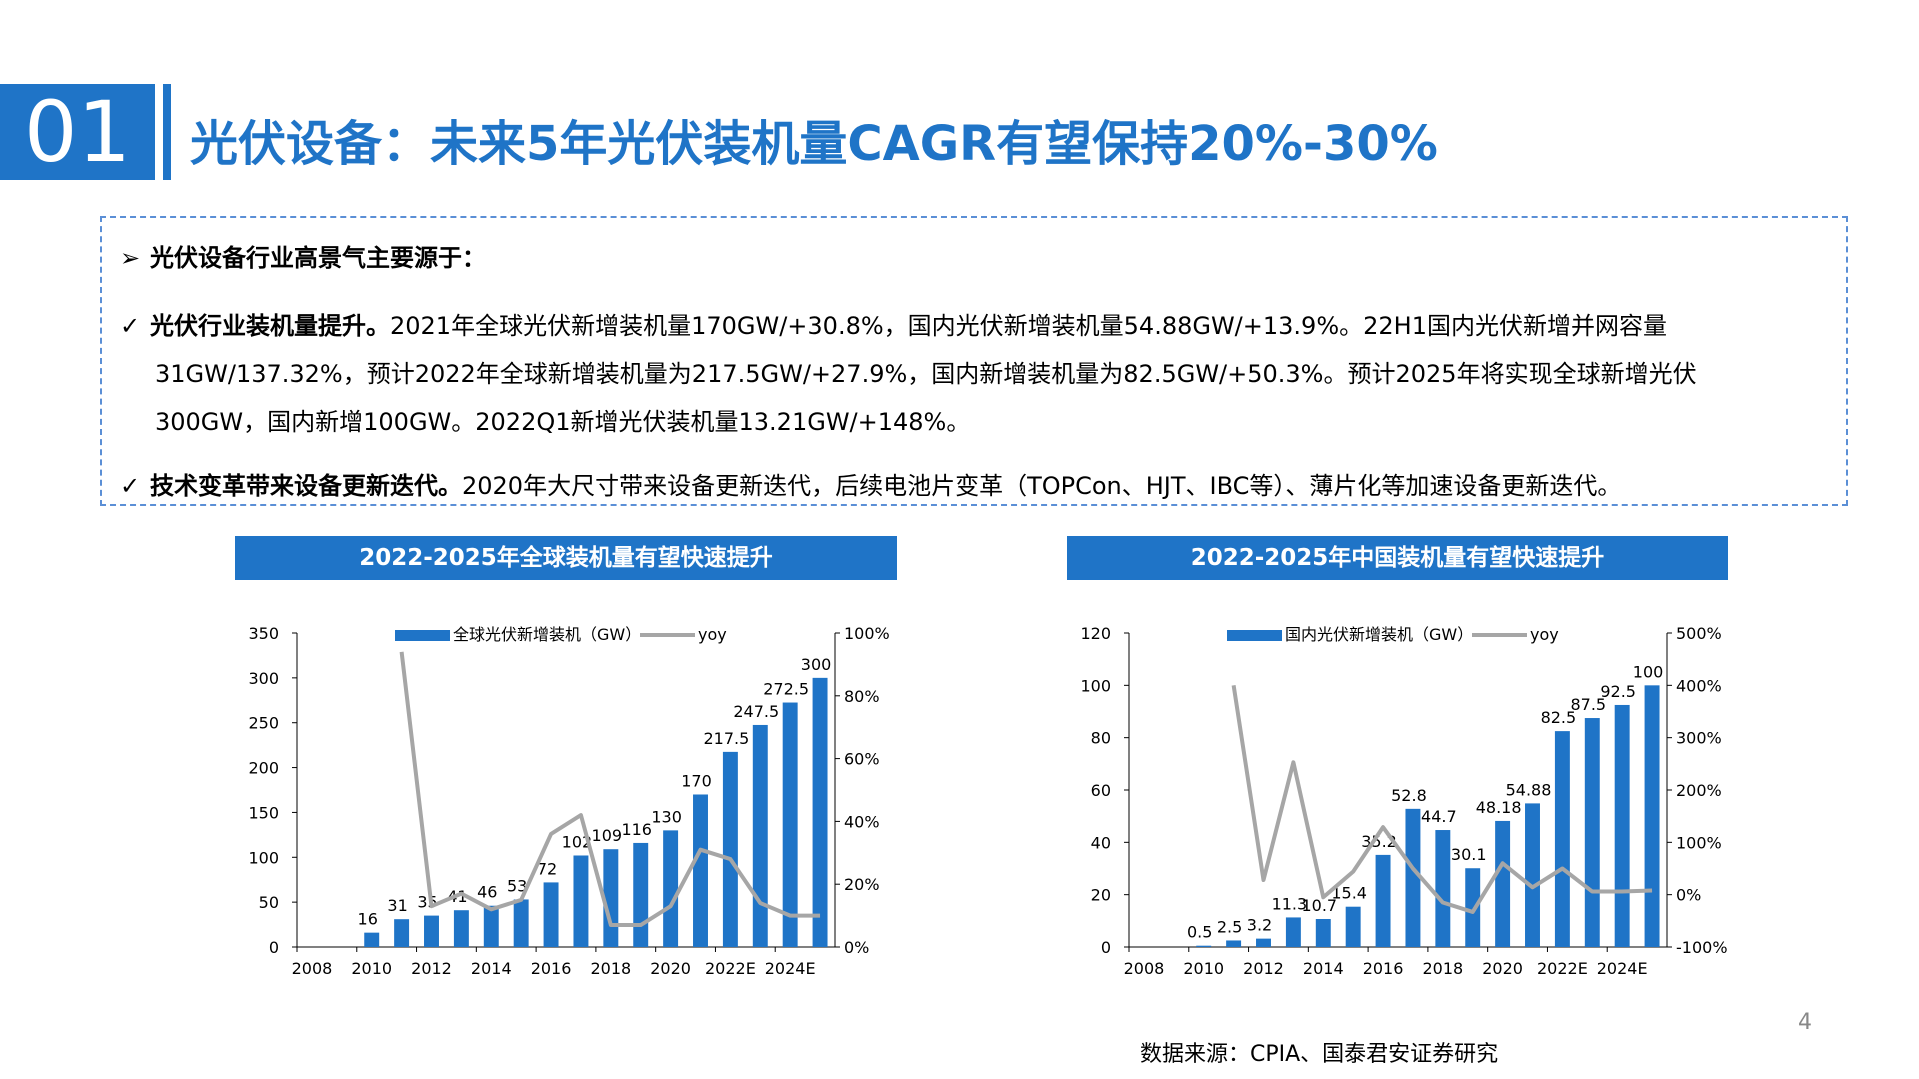  I want to click on bar-value-label: 10.7, so click(1319, 905).